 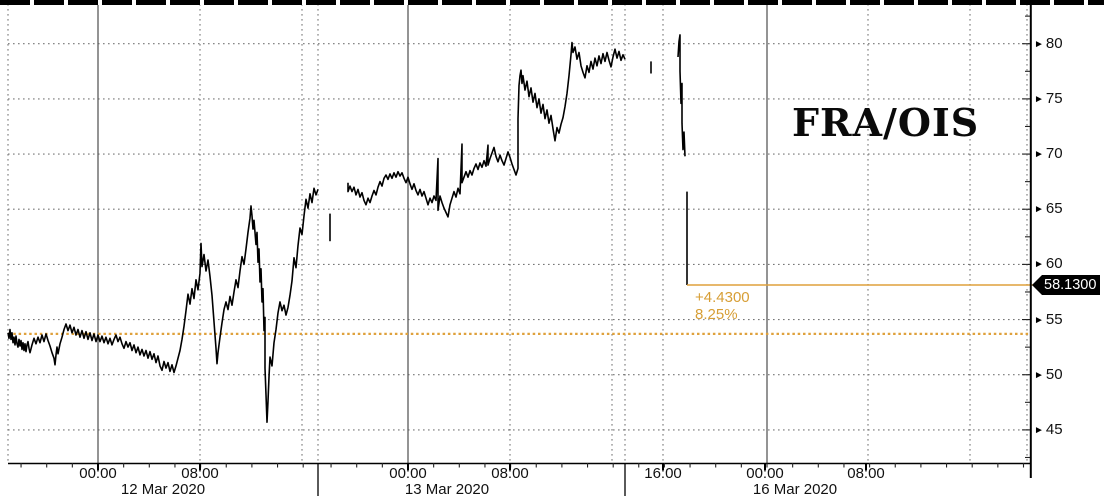 What do you see at coordinates (1054, 429) in the screenshot?
I see `y-tick-value: 45` at bounding box center [1054, 429].